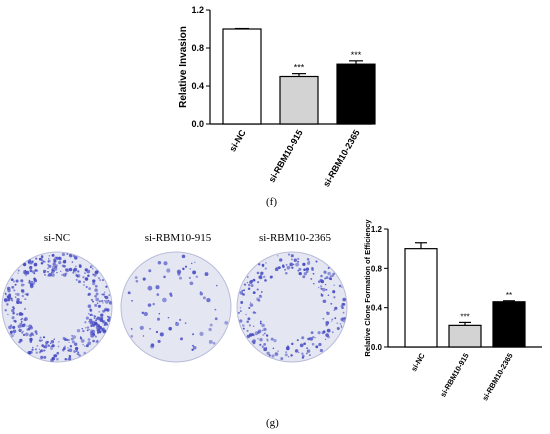  I want to click on dish-label-si-nc: si-NC, so click(57, 238).